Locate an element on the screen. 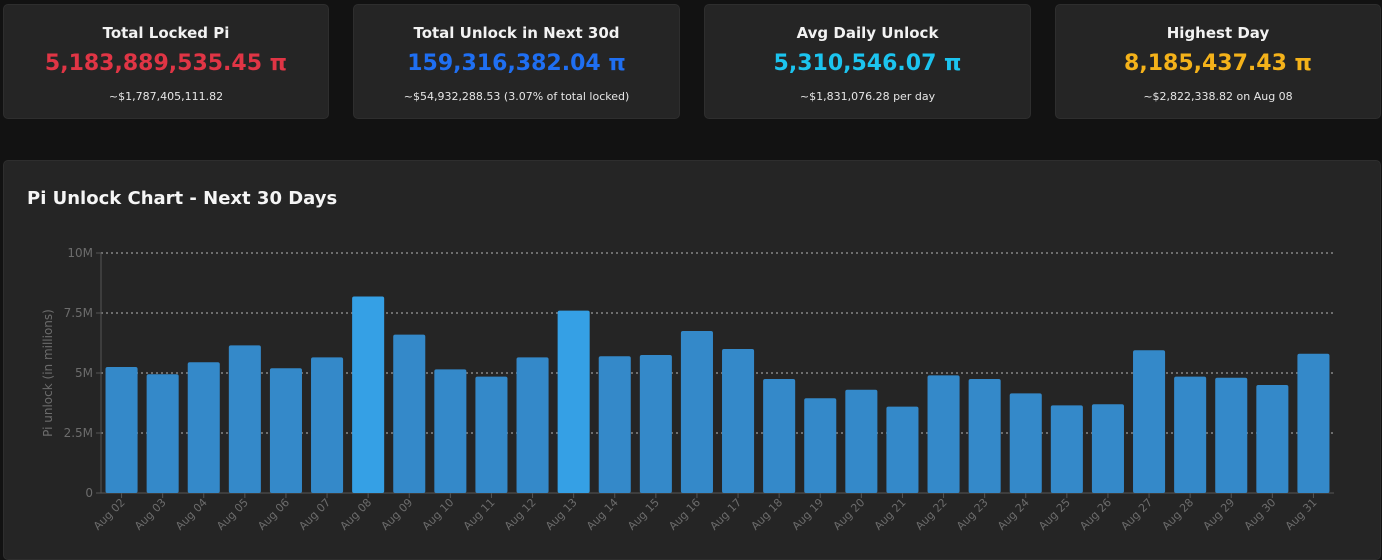 Image resolution: width=1382 pixels, height=560 pixels. x-tick-label: Aug 31 is located at coordinates (1301, 514).